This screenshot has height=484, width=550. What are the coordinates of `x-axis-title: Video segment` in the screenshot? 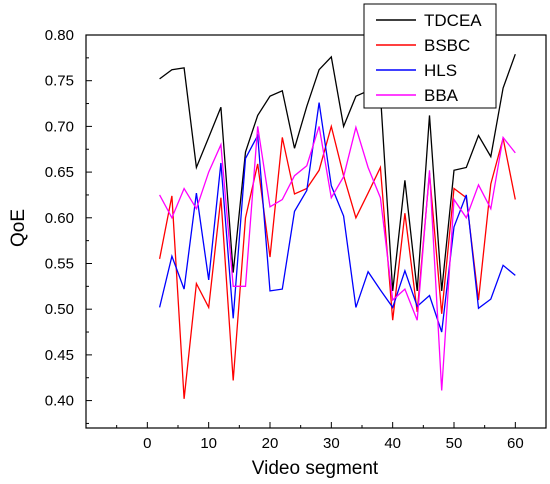 It's located at (315, 468).